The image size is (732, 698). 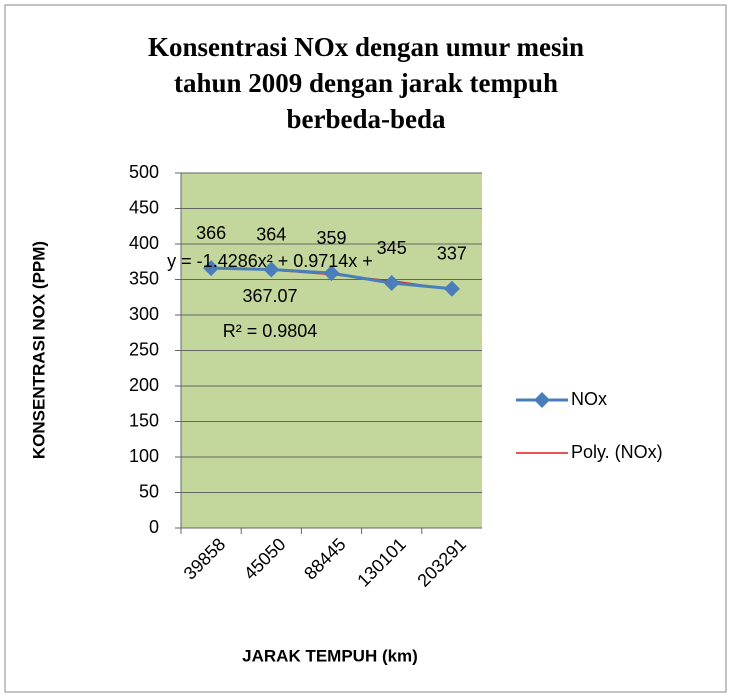 What do you see at coordinates (270, 331) in the screenshot?
I see `trendline-equation: R² = 0.9804` at bounding box center [270, 331].